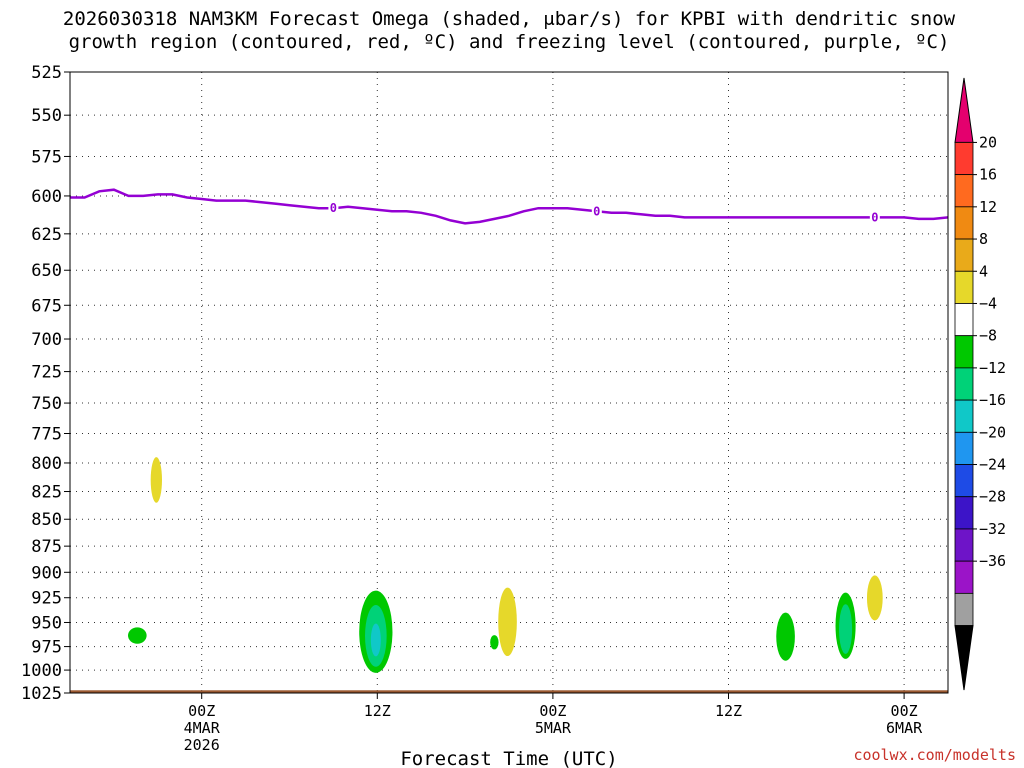  I want to click on colorbar-tick-label: −12, so click(992, 368).